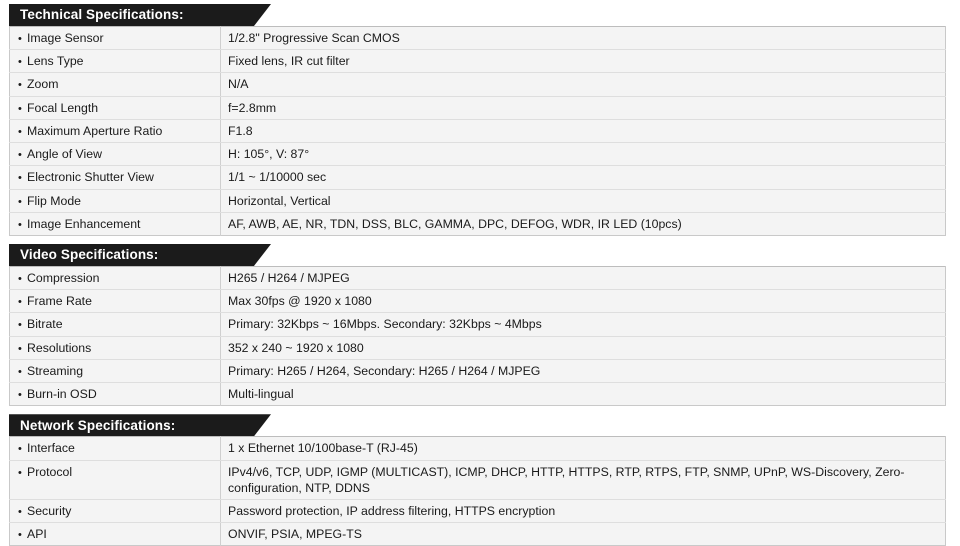 The width and height of the screenshot is (960, 546). What do you see at coordinates (583, 394) in the screenshot?
I see `spec-value-cell: Multi-lingual` at bounding box center [583, 394].